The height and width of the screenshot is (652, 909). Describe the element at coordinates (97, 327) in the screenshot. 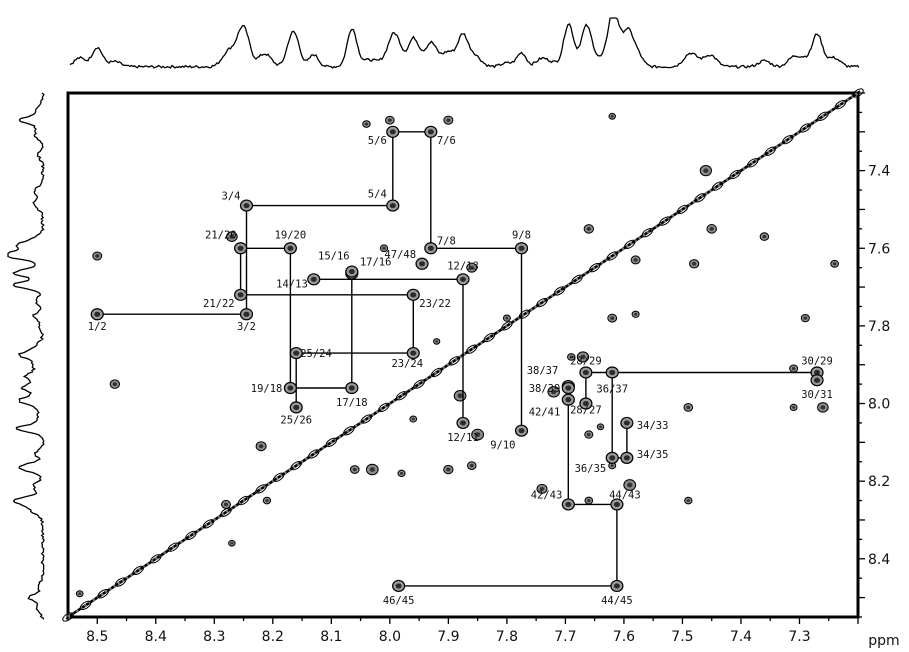

I see `peak-label: 1/2` at that location.